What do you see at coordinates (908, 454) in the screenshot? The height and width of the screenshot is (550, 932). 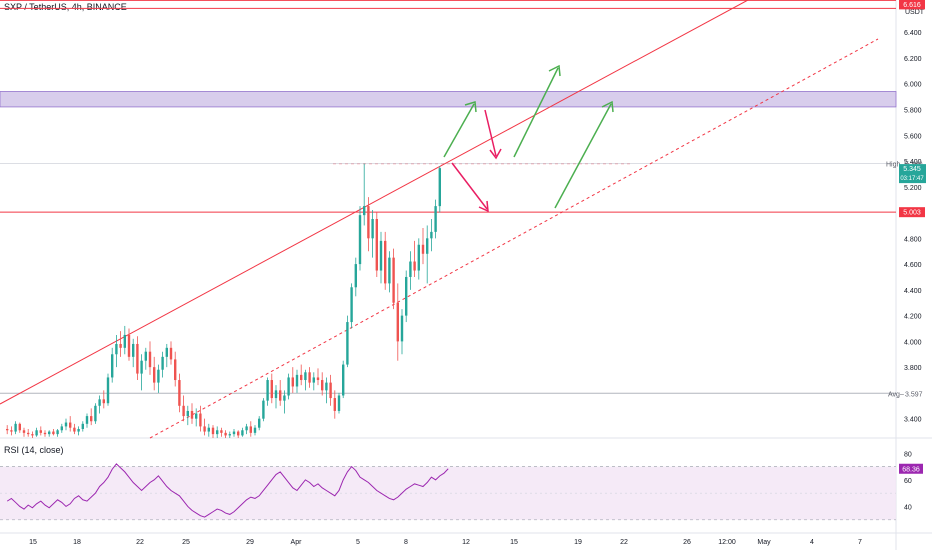 I see `rsi-tick-label: 80` at bounding box center [908, 454].